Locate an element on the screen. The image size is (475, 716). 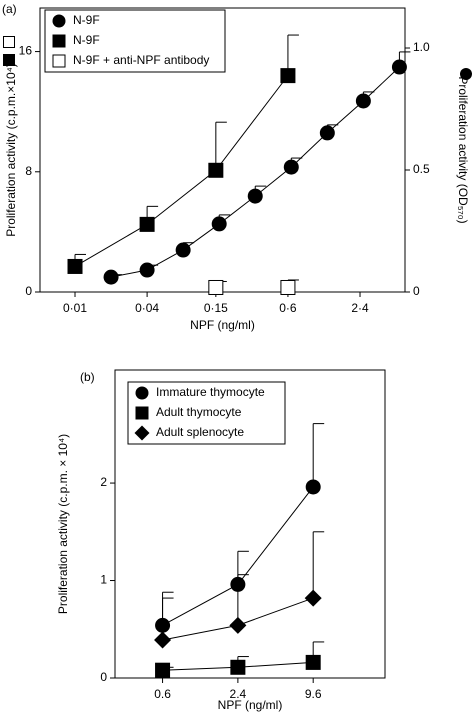
x-tick-label: 9.6 is located at coordinates (313, 694).